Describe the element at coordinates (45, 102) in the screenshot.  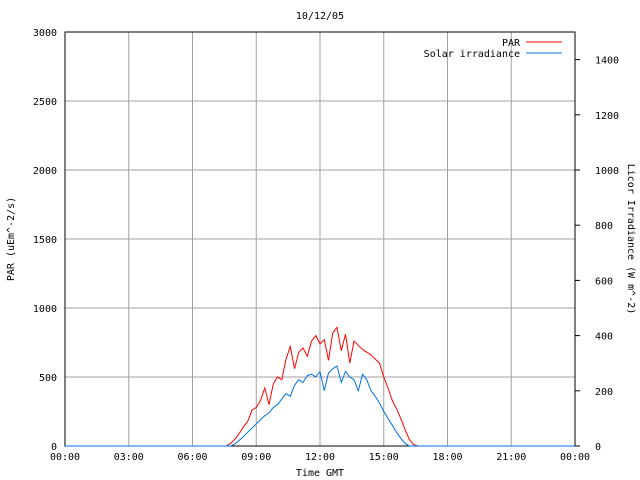
I see `y-tick-label: 2500` at that location.